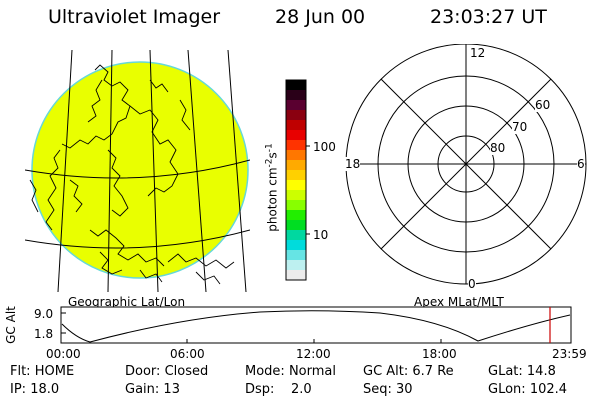  I want to click on colorbar-tick-100: 100, so click(324, 147).